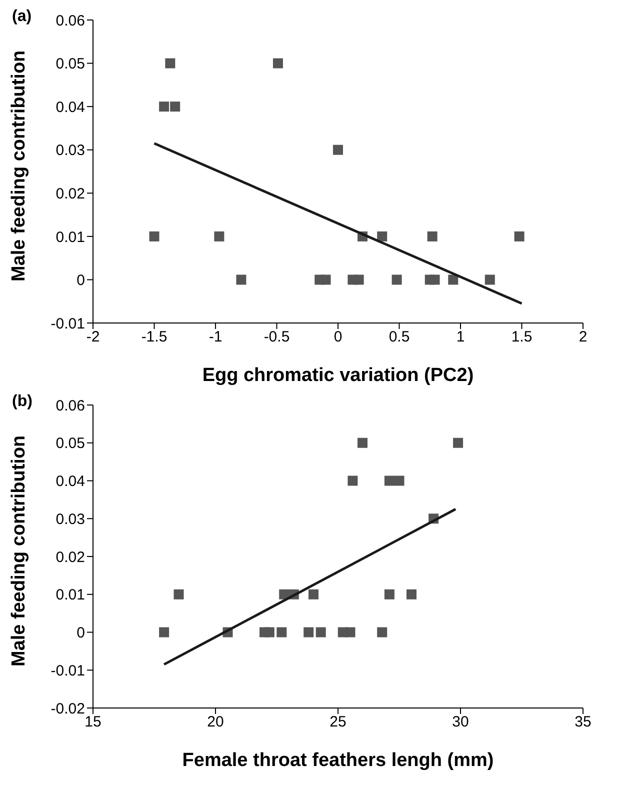 This screenshot has width=622, height=788. Describe the element at coordinates (338, 722) in the screenshot. I see `x-tick-label: 25` at that location.